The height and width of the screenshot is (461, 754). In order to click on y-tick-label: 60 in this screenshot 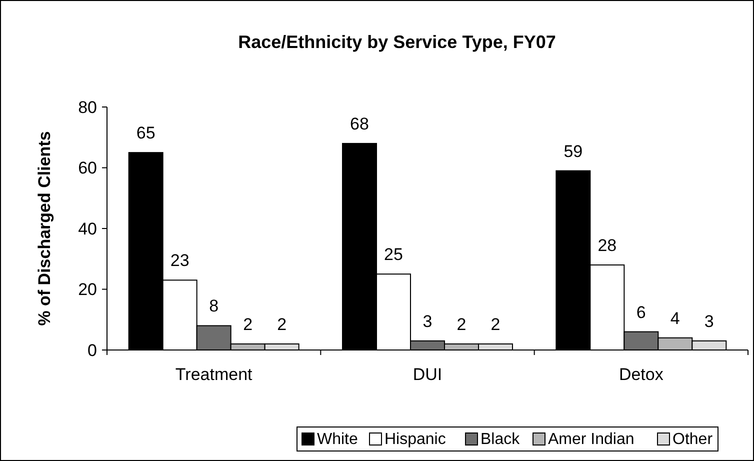, I will do `click(87, 168)`.